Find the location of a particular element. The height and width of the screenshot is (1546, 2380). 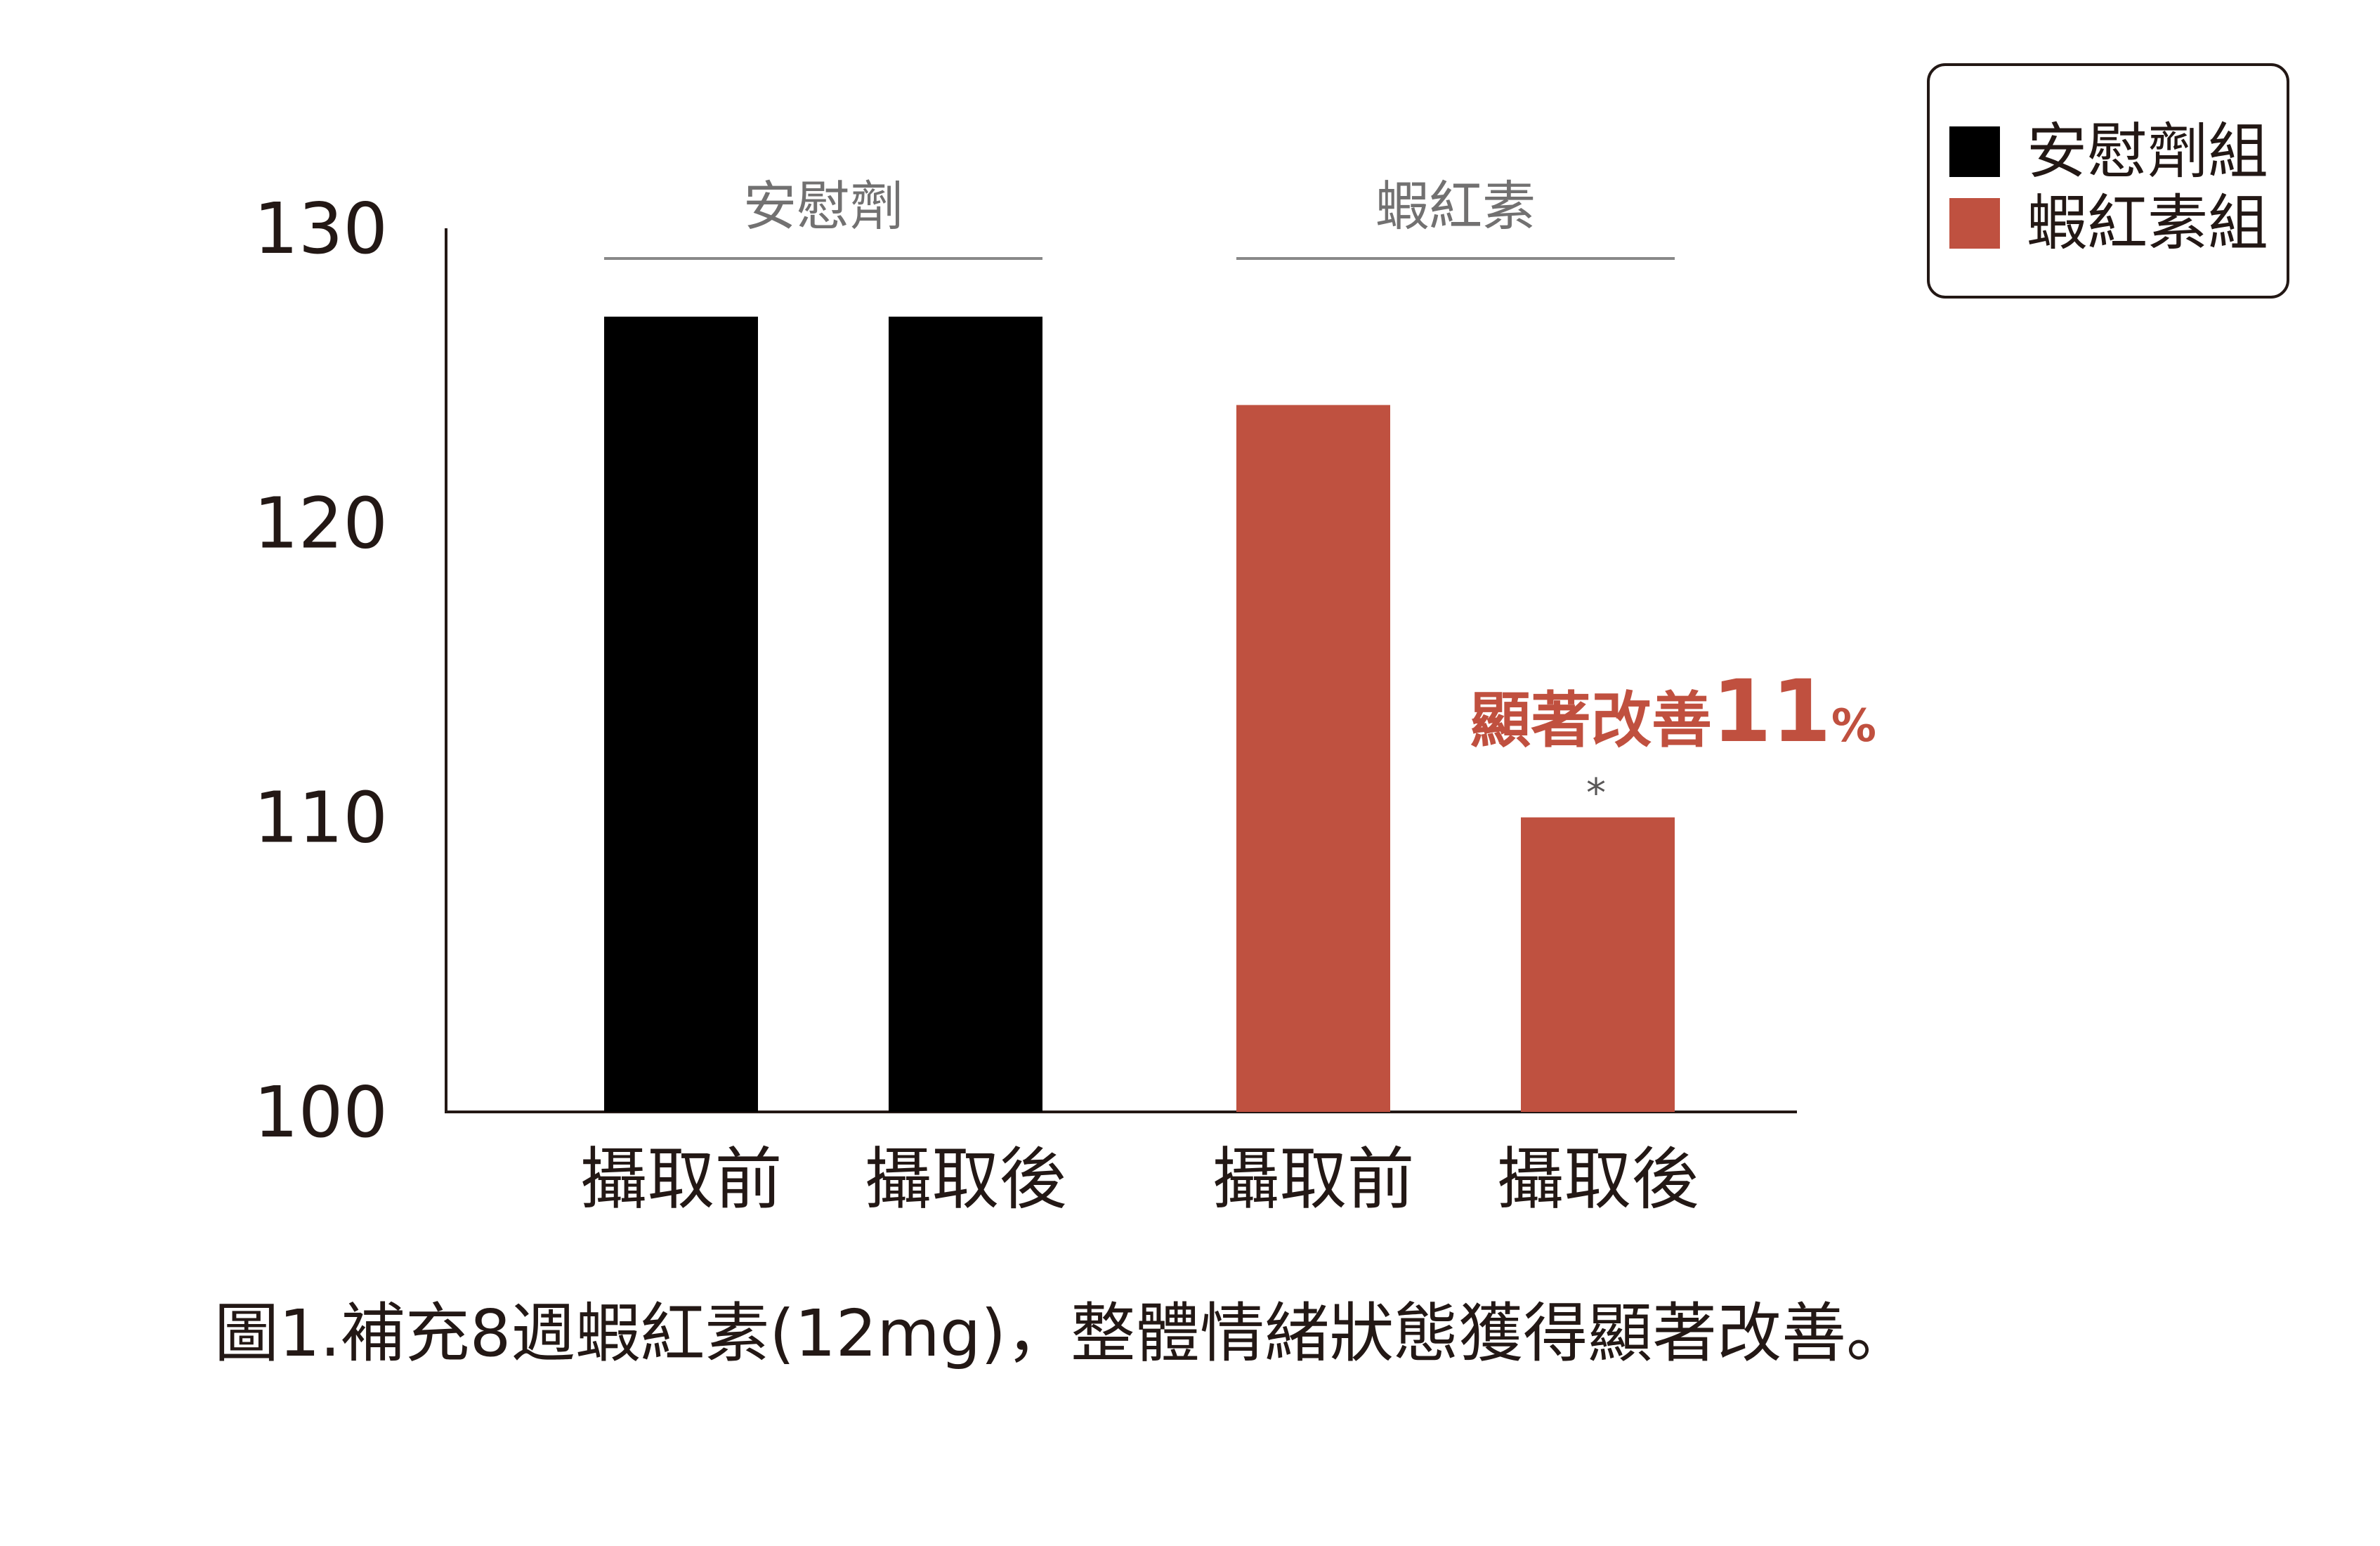

legend-swatch-placebo is located at coordinates (1975, 151).